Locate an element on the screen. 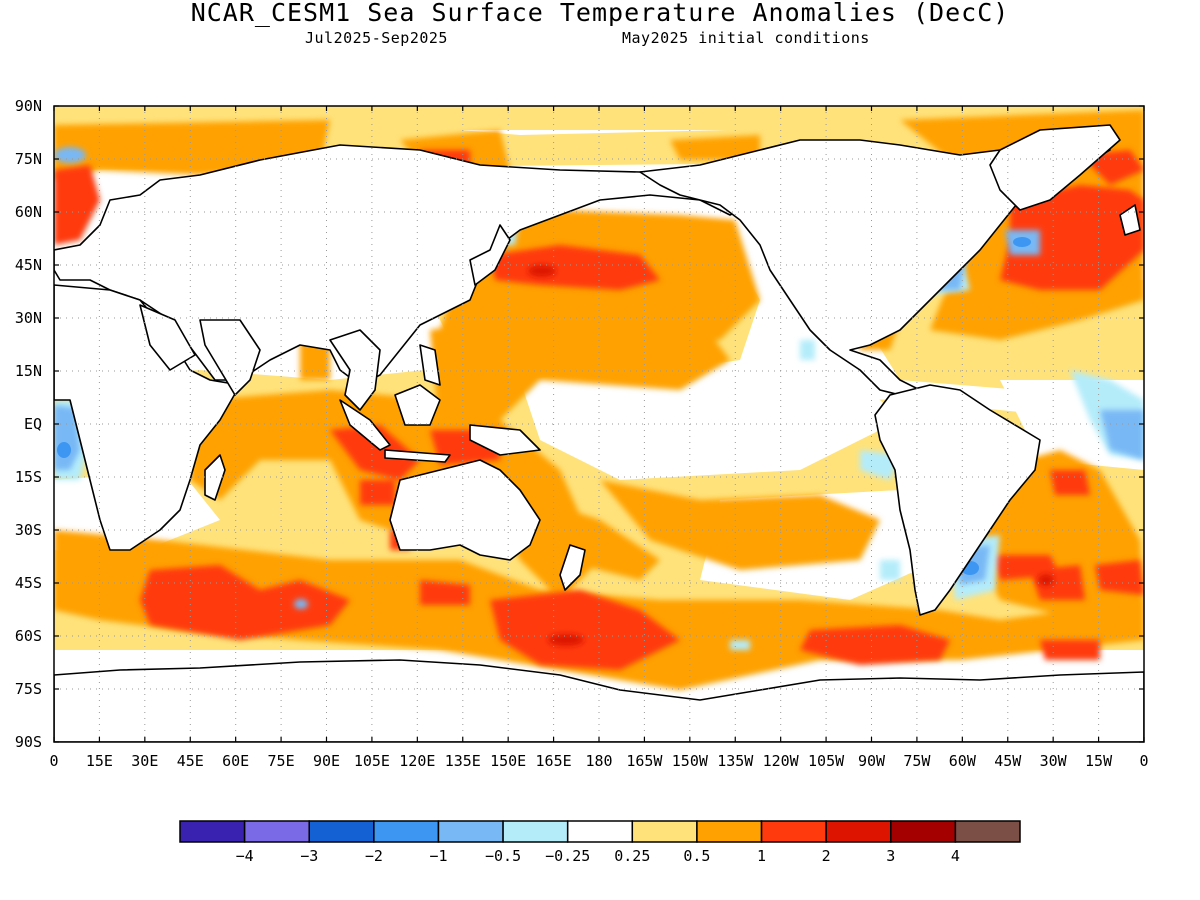  japan is located at coordinates (490, 255).